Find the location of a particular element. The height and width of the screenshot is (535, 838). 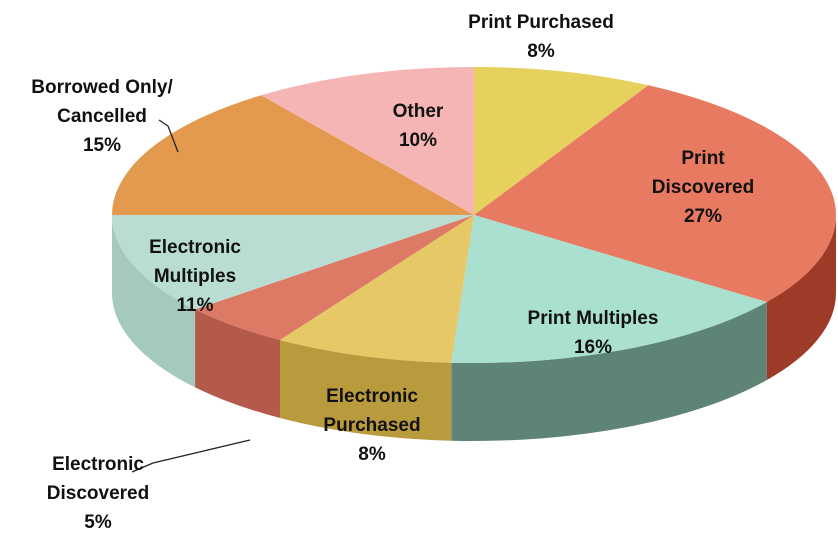

slice-label-1: Print Discovered 27% is located at coordinates (703, 187).